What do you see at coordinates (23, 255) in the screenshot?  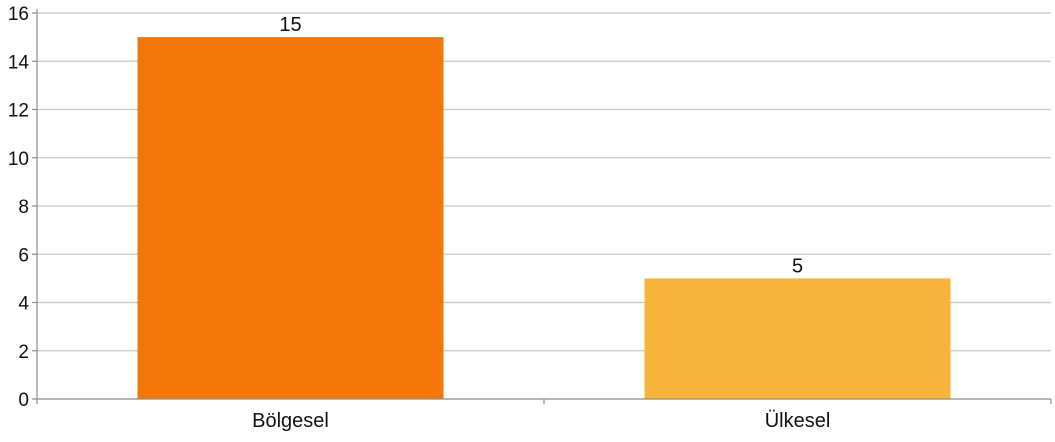 I see `y-tick-label: 6` at bounding box center [23, 255].